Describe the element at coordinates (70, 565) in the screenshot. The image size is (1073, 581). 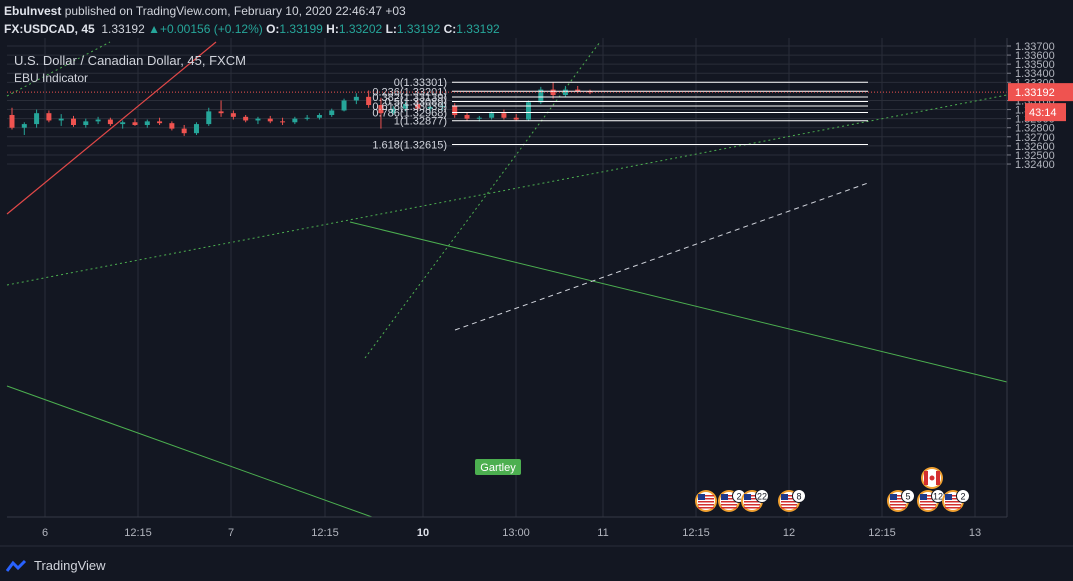
I see `tradingview-brand: TradingView` at that location.